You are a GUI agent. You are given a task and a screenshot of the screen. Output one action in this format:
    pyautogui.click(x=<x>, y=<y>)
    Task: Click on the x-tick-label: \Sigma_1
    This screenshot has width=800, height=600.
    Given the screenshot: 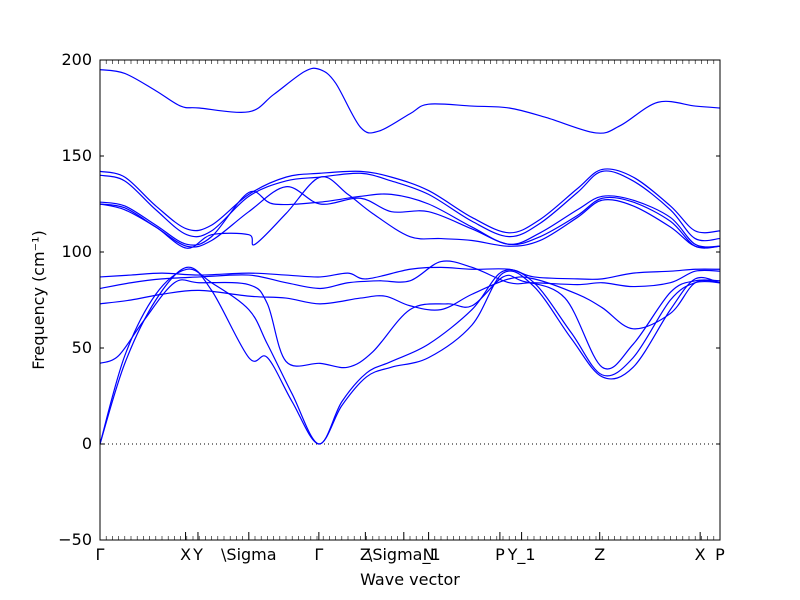 What is the action you would take?
    pyautogui.click(x=404, y=555)
    